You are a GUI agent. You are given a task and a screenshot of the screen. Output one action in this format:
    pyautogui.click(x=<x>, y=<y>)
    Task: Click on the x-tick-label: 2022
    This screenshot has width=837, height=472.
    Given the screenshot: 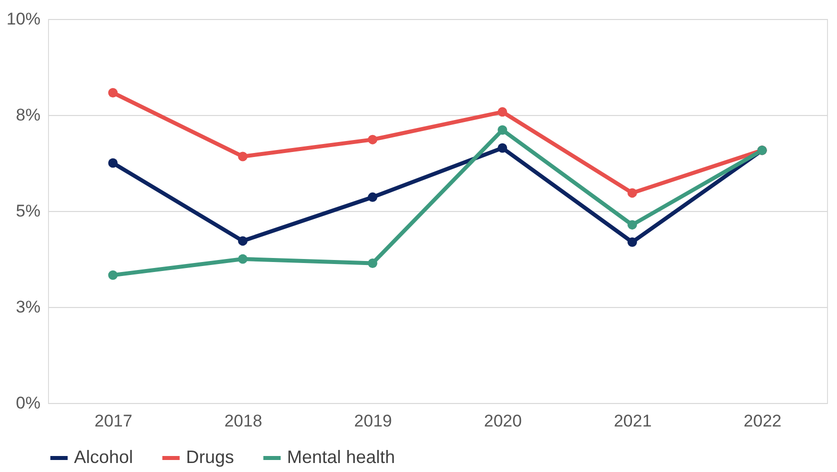 What is the action you would take?
    pyautogui.click(x=763, y=421)
    